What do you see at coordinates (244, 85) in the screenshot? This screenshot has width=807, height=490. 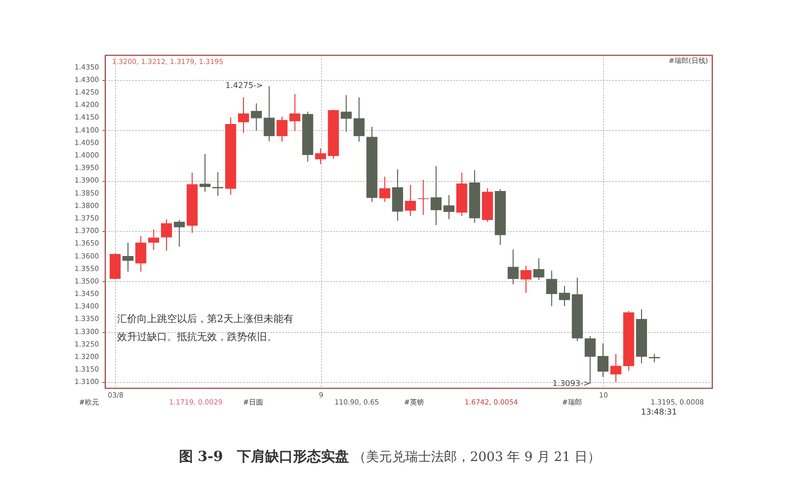 I see `annotation: 1.4275->` at bounding box center [244, 85].